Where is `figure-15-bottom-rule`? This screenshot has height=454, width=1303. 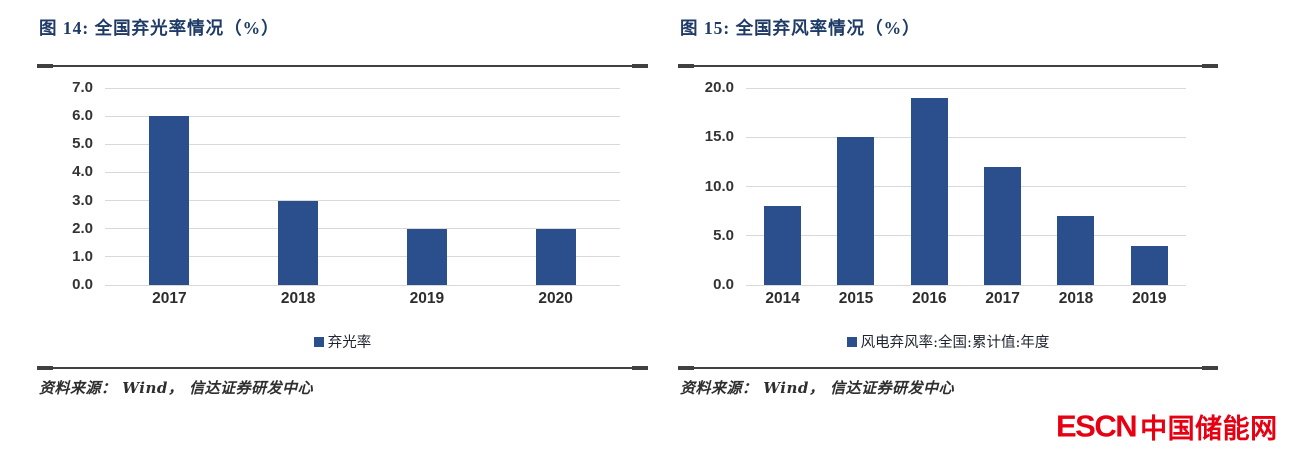
figure-15-bottom-rule is located at coordinates (948, 368).